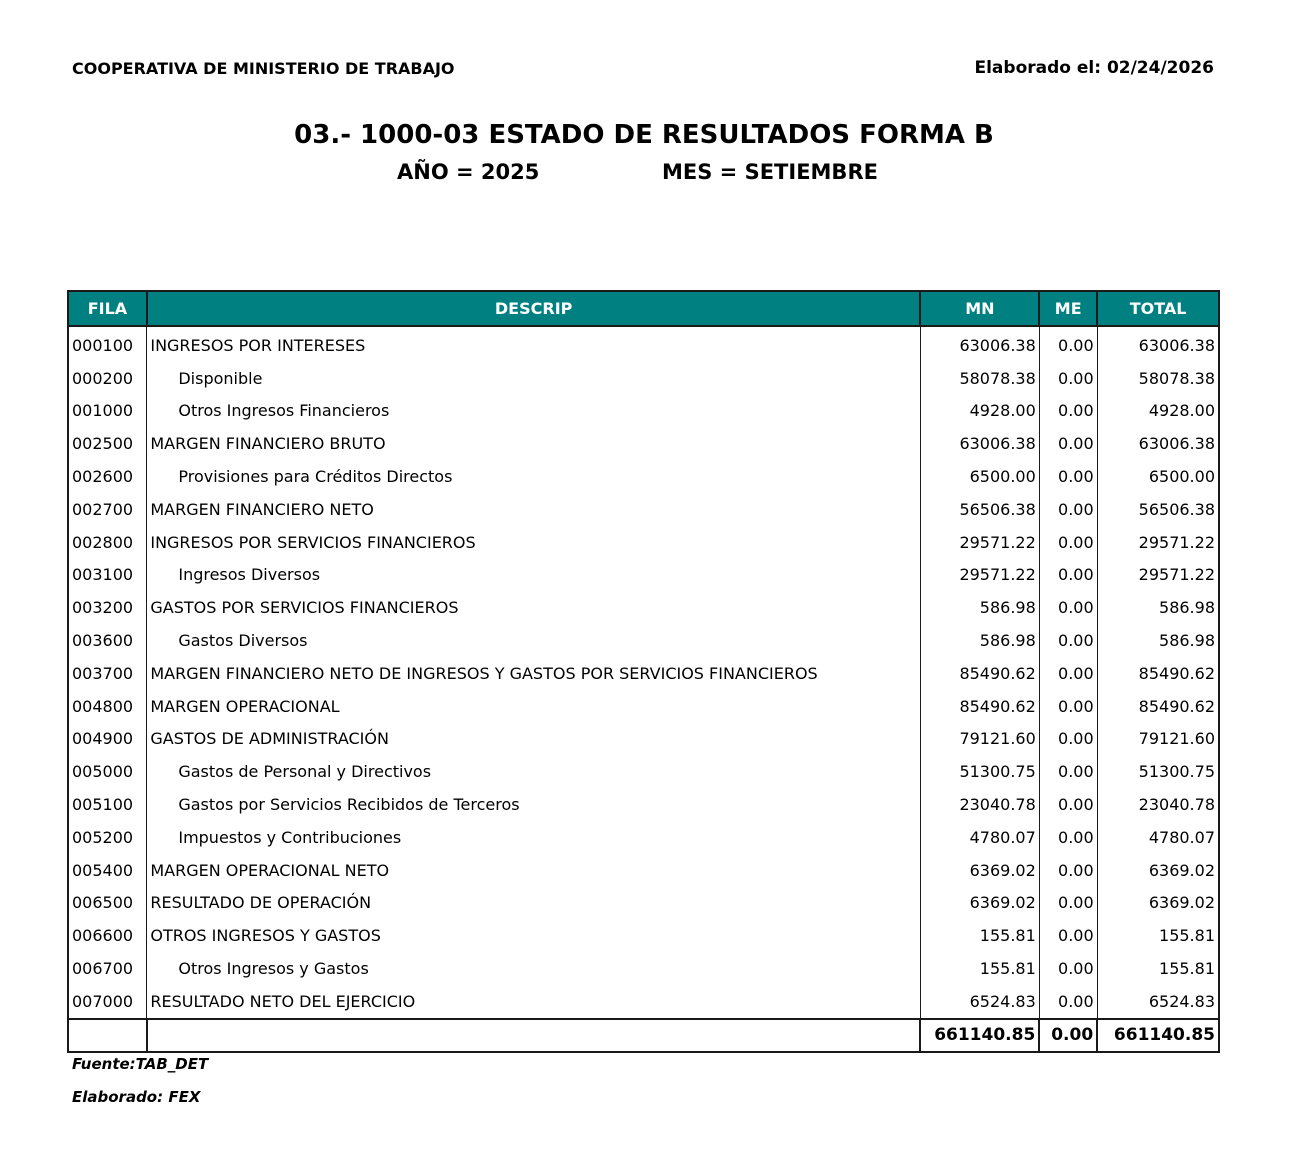 This screenshot has height=1163, width=1300. What do you see at coordinates (533, 476) in the screenshot?
I see `cell-descrip: Provisiones para Créditos Directos` at bounding box center [533, 476].